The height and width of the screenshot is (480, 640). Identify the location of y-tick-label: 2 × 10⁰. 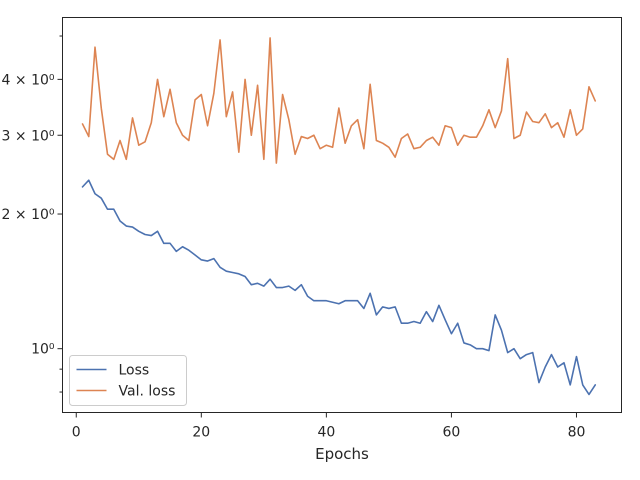
(28, 215).